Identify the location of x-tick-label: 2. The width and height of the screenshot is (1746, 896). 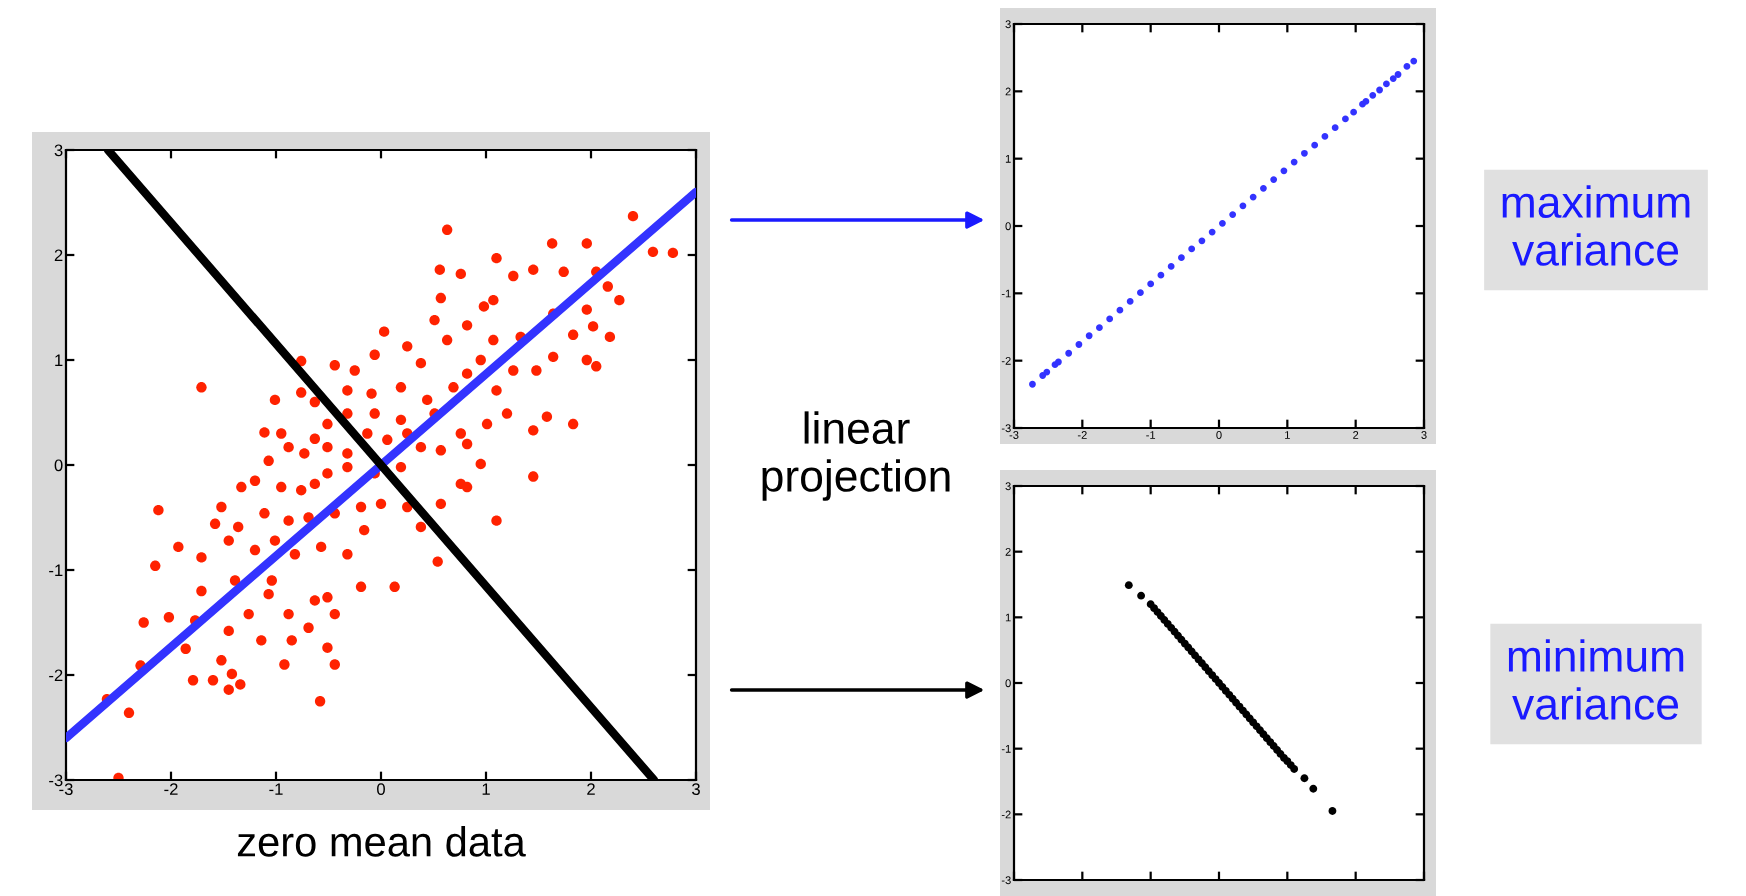
(591, 789).